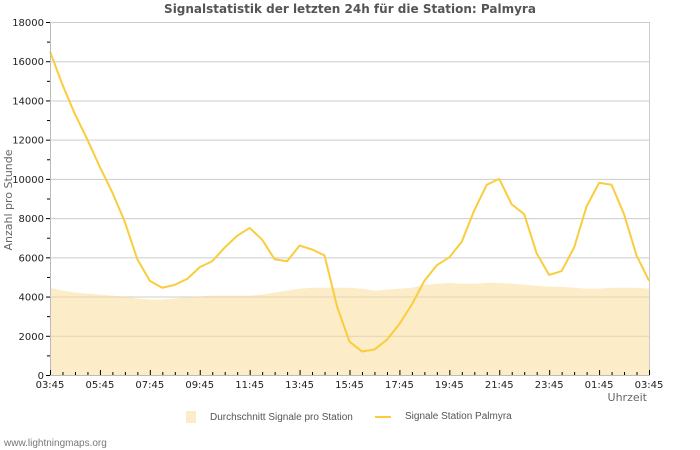 This screenshot has width=700, height=450. I want to click on x-tick-label: 17:45, so click(399, 385).